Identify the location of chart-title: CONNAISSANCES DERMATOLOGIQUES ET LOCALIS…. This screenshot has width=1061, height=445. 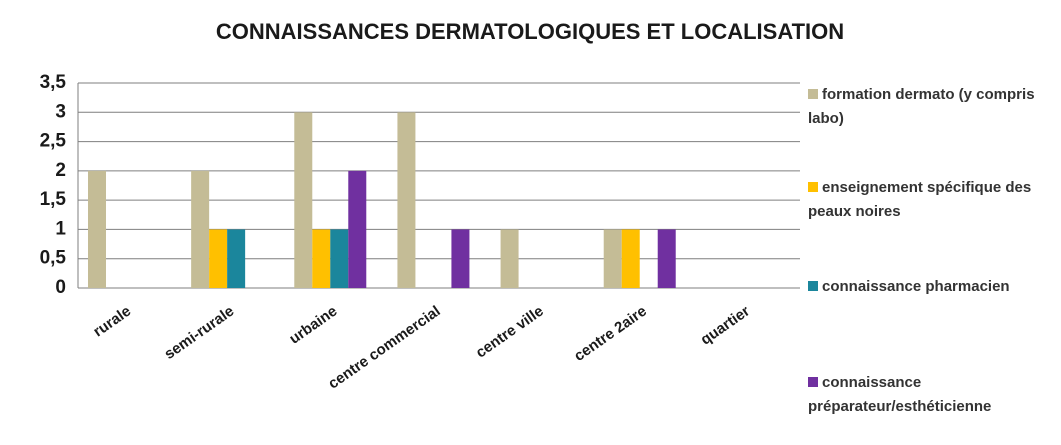
(530, 31).